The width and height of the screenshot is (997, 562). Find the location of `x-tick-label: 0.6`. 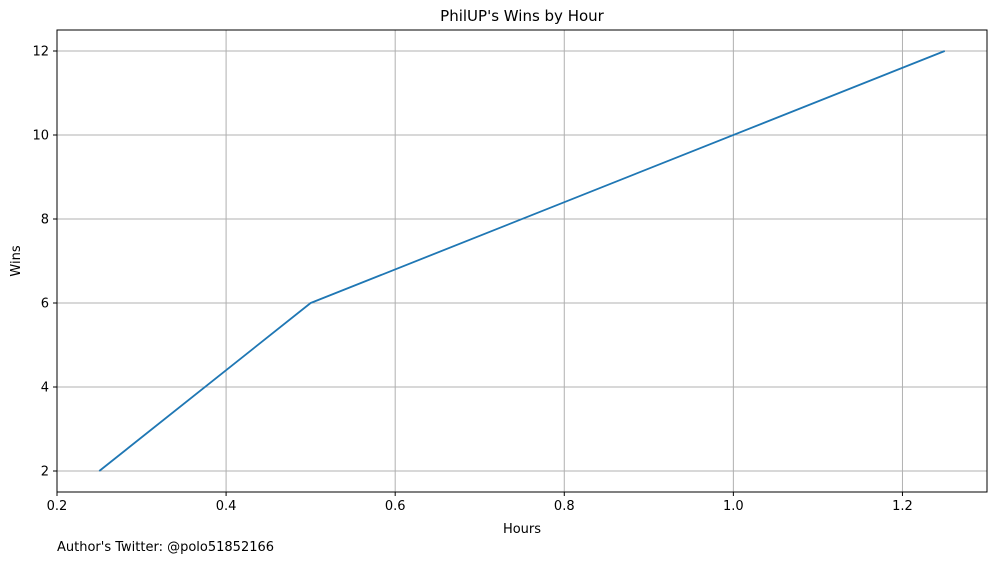

x-tick-label: 0.6 is located at coordinates (395, 506).